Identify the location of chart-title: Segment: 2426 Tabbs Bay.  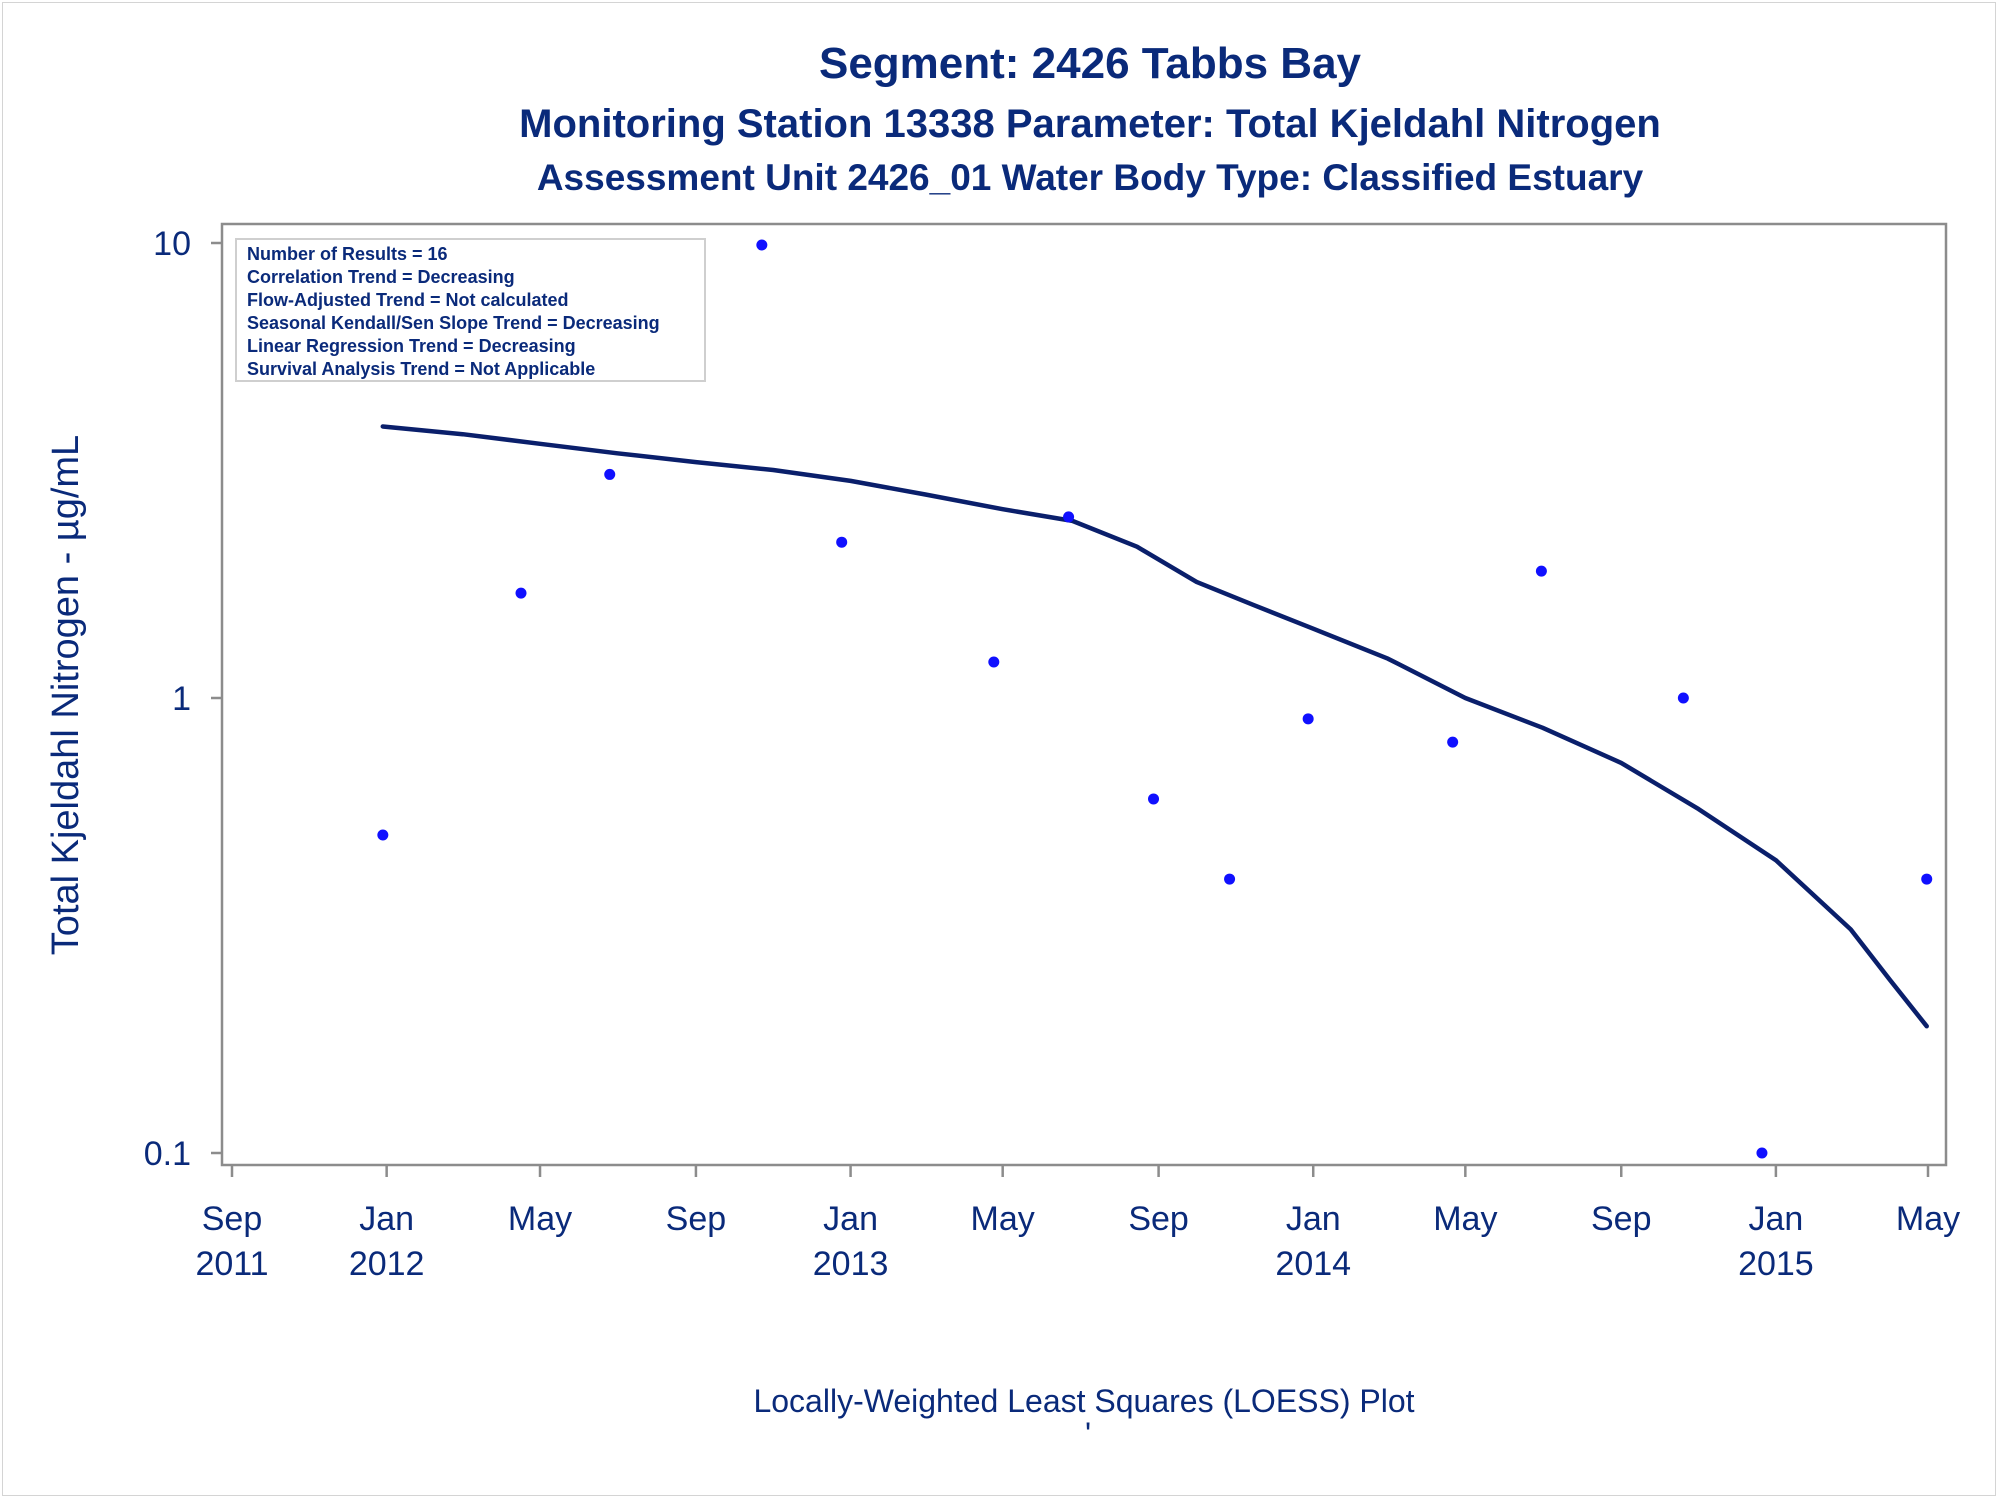
(1090, 63).